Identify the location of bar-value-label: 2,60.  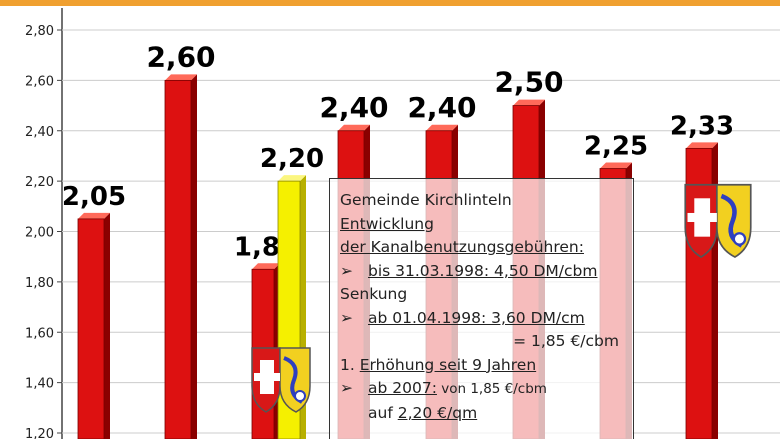
(180, 56).